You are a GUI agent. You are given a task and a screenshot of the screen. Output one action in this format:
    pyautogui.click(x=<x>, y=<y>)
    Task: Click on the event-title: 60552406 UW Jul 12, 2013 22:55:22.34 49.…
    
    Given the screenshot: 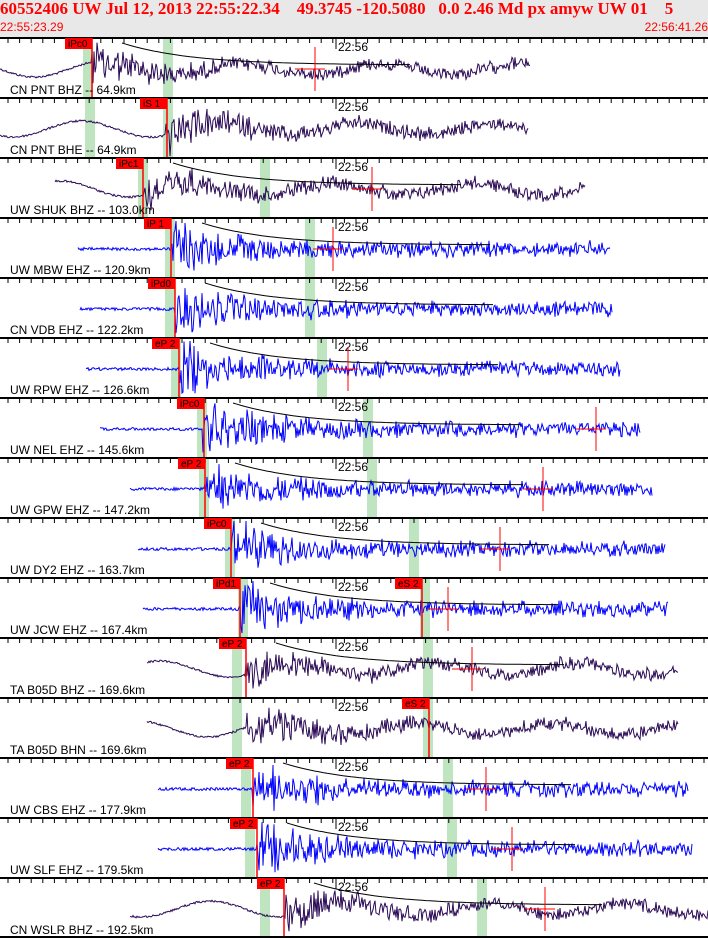 What is the action you would take?
    pyautogui.click(x=337, y=9)
    